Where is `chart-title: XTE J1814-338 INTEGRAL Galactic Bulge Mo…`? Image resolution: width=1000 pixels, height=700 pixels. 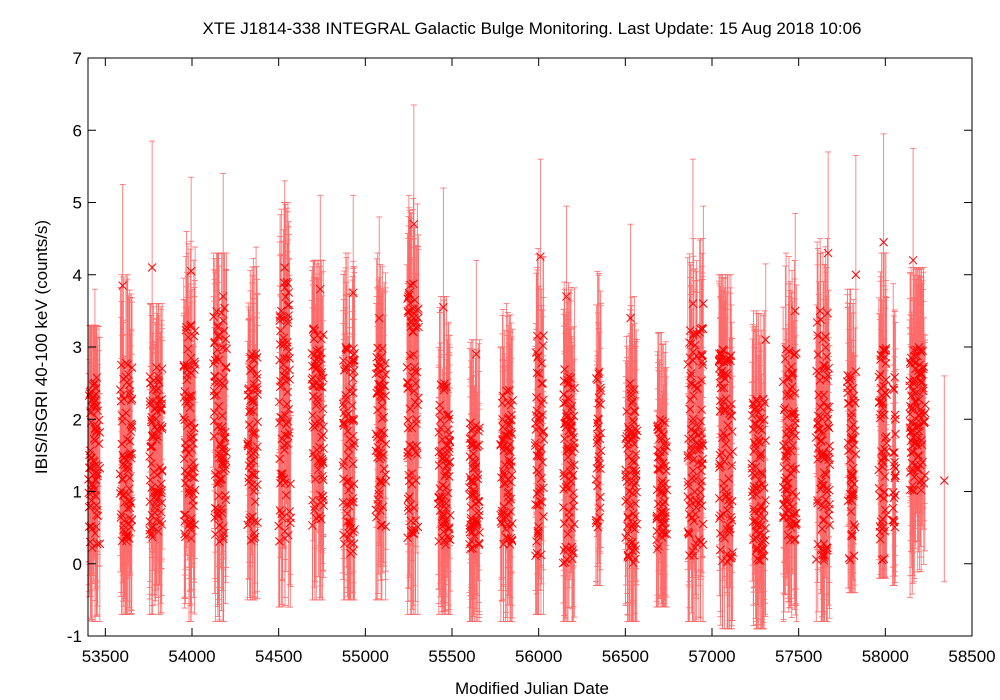 chart-title: XTE J1814-338 INTEGRAL Galactic Bulge Mo… is located at coordinates (532, 28).